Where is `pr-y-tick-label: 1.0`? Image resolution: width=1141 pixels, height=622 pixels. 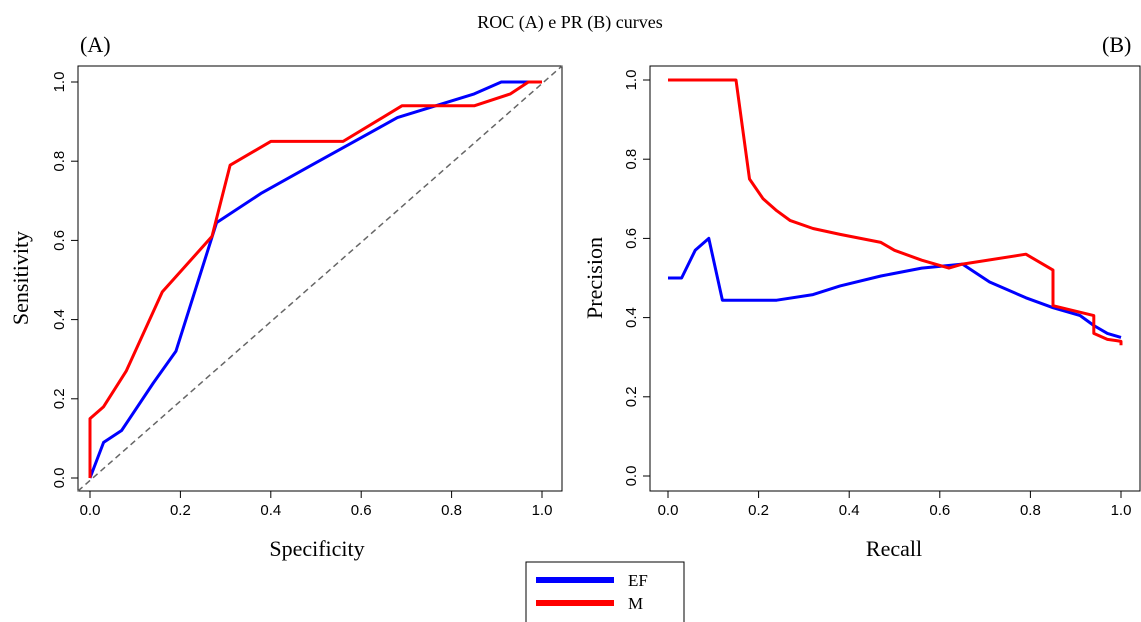 pr-y-tick-label: 1.0 is located at coordinates (631, 80).